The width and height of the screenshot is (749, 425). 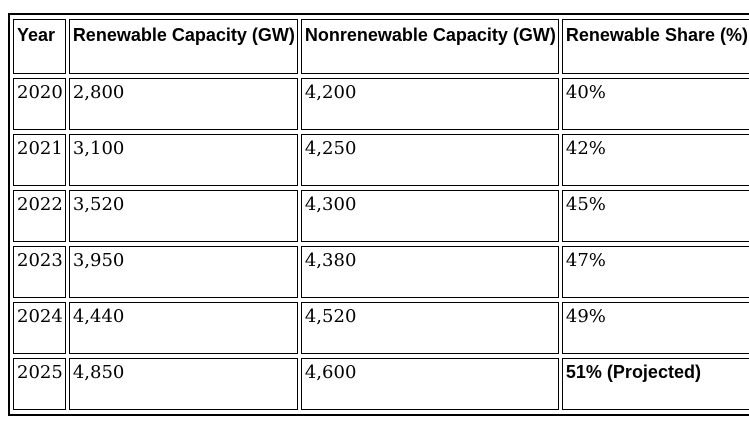 What do you see at coordinates (39, 272) in the screenshot?
I see `year-cell: 2023` at bounding box center [39, 272].